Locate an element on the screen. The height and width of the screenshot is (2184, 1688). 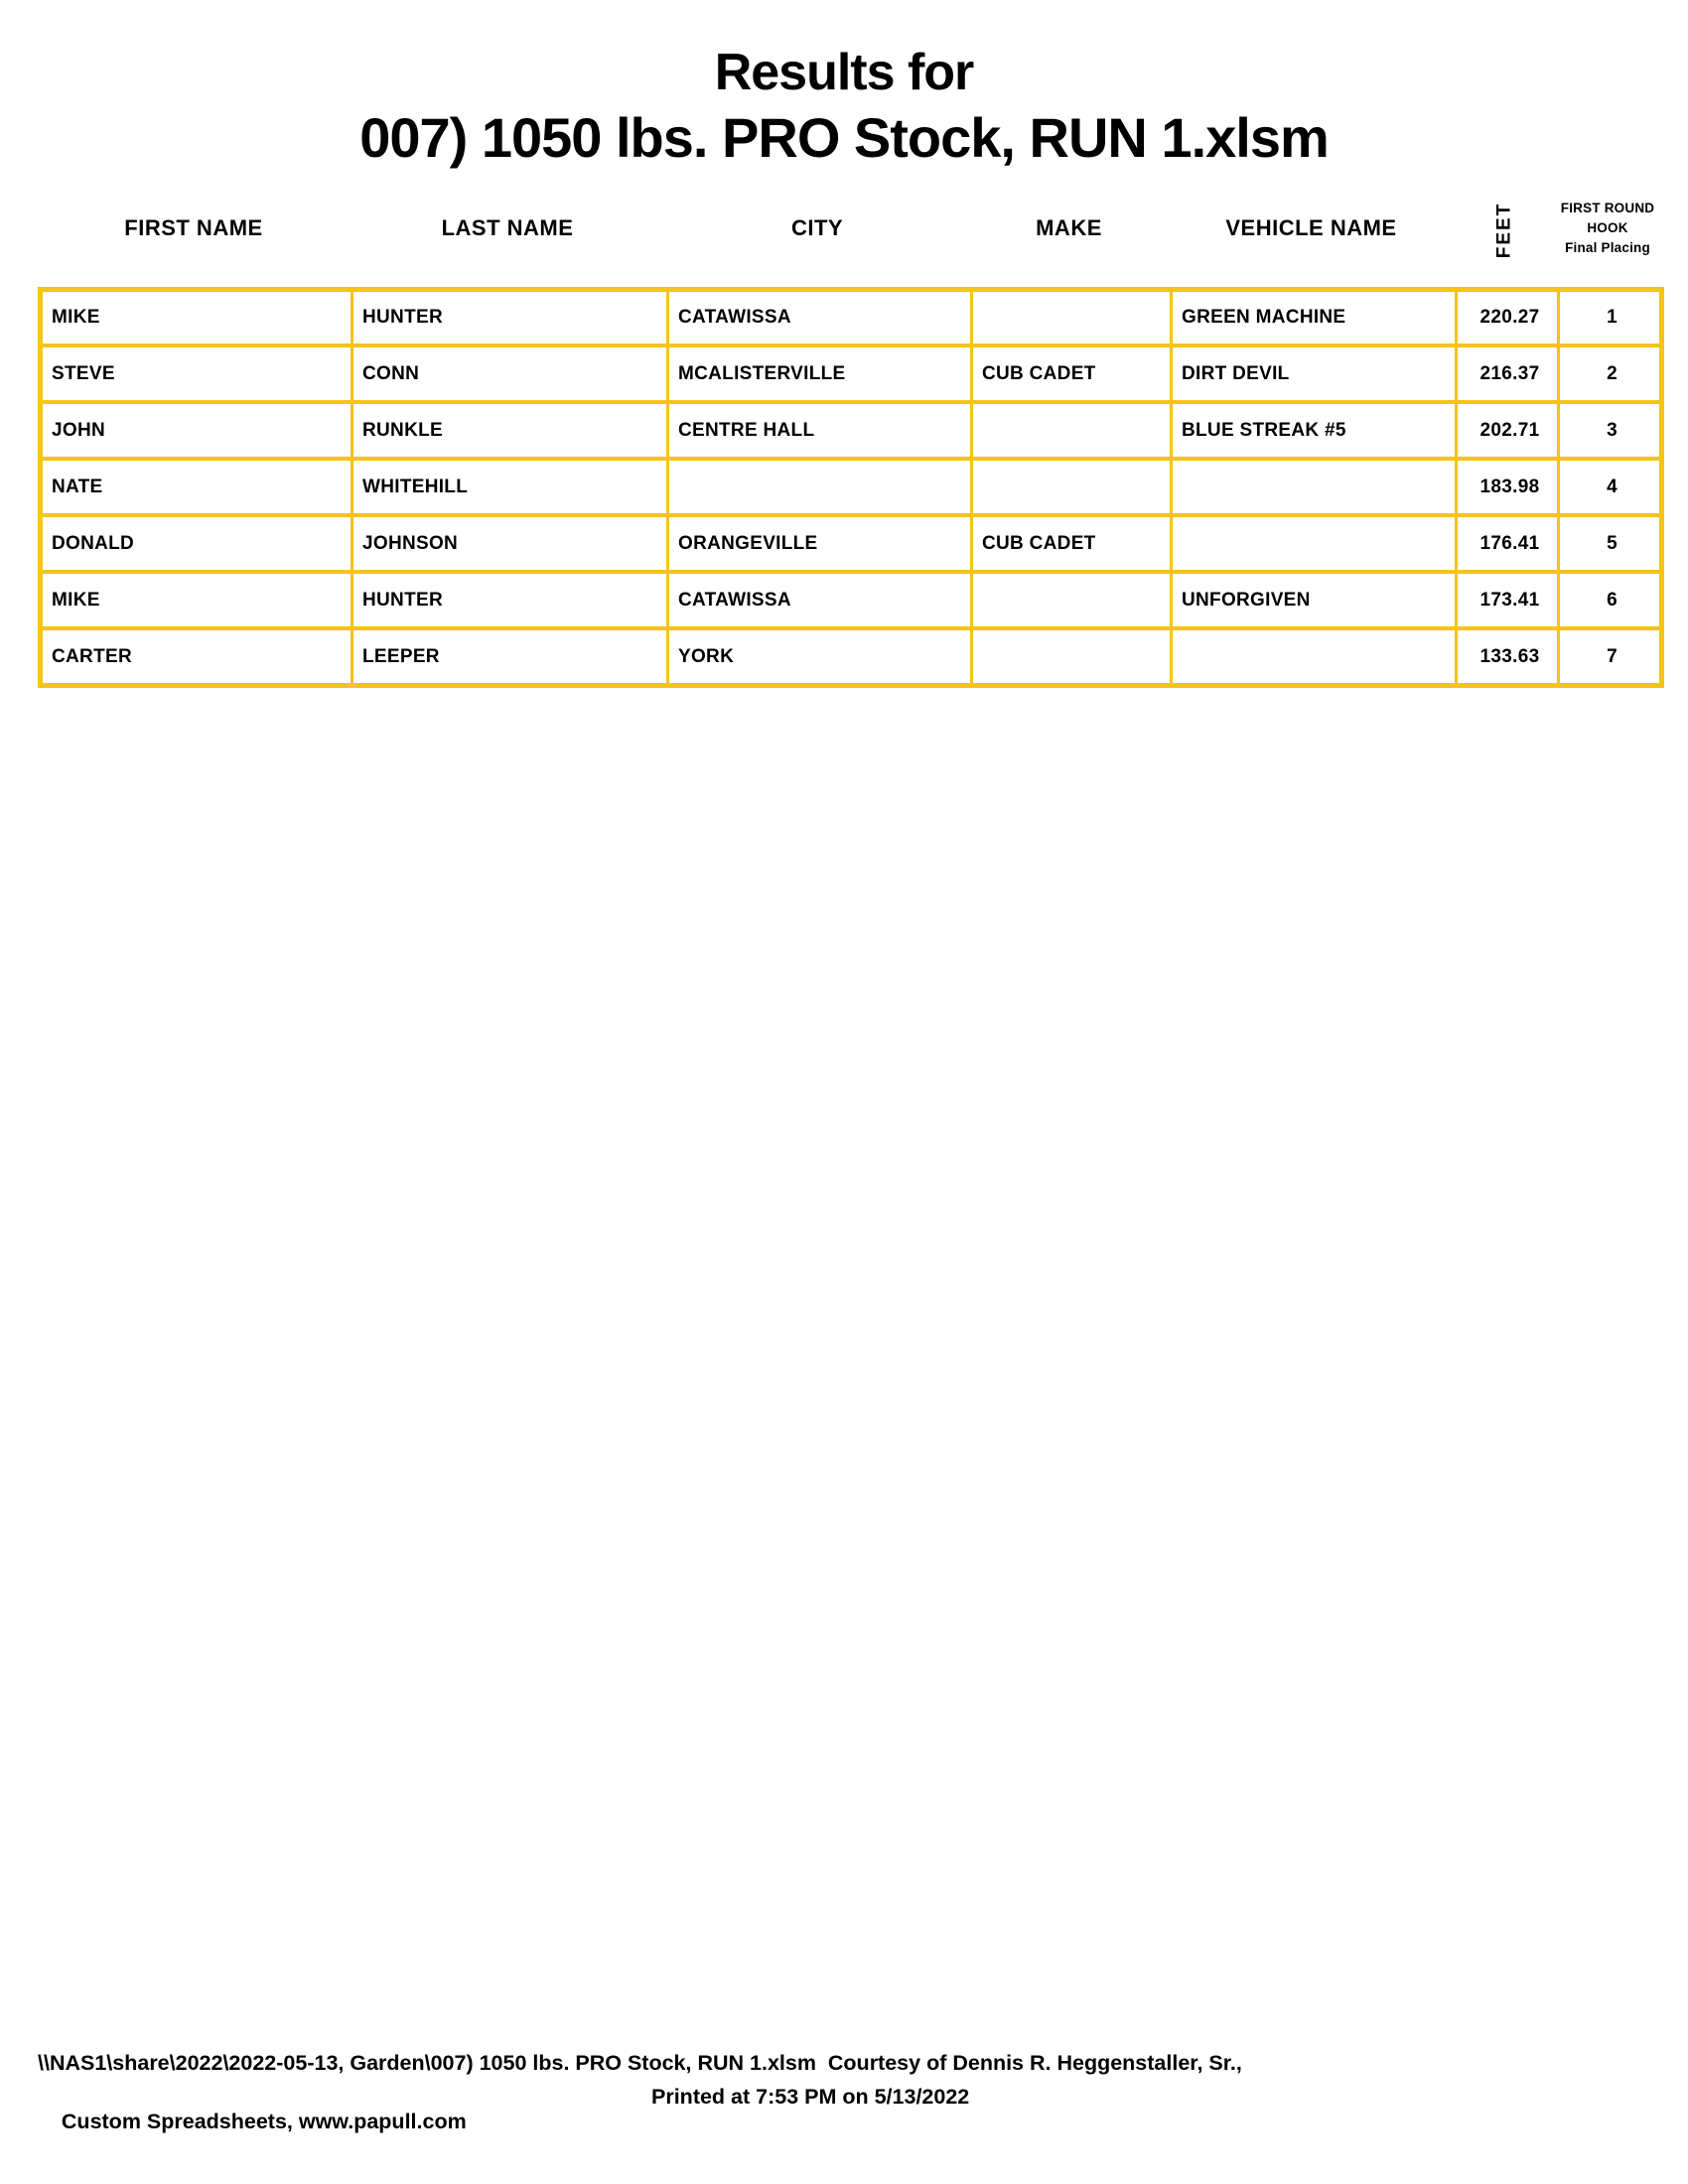
cell-first-name: JOHN is located at coordinates (196, 431).